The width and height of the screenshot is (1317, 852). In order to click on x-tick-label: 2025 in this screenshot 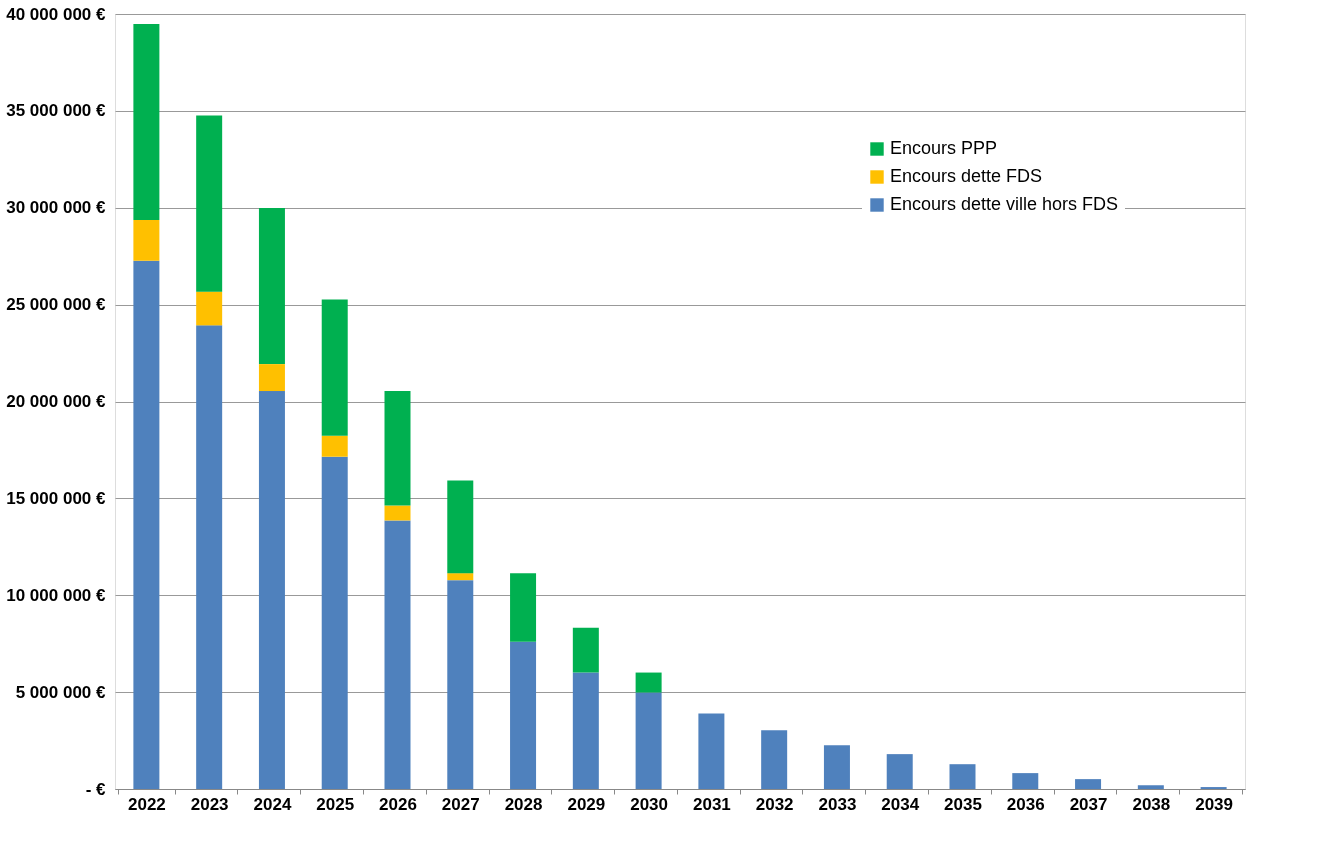, I will do `click(335, 804)`.